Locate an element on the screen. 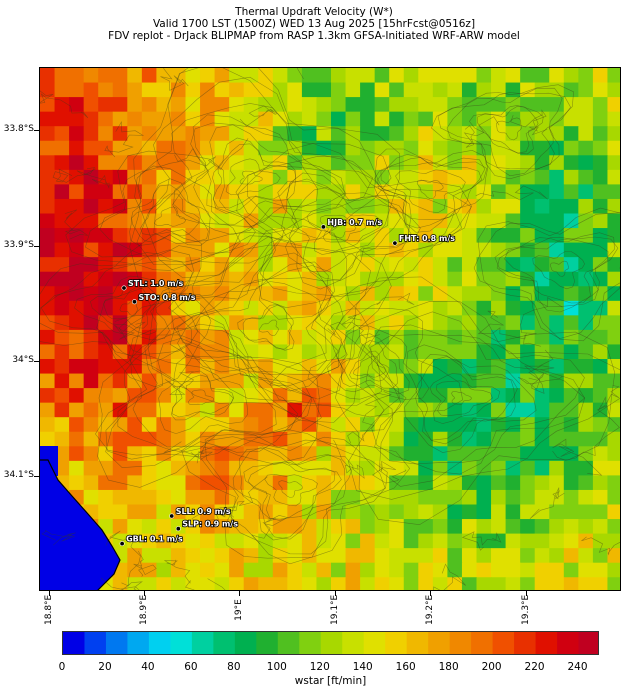 The image size is (628, 692). x-tick-label: 19.1°E is located at coordinates (334, 609).